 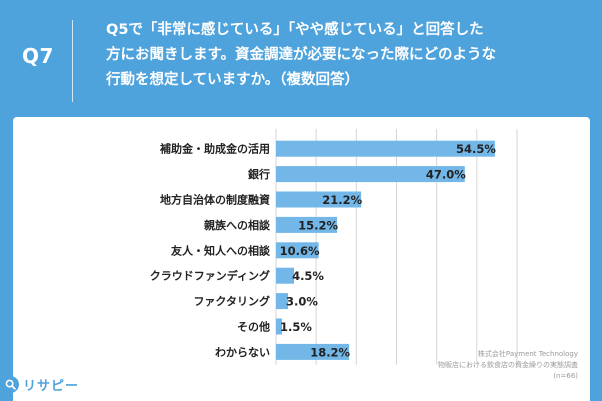 I want to click on category-label: 親族への相談, so click(x=237, y=225).